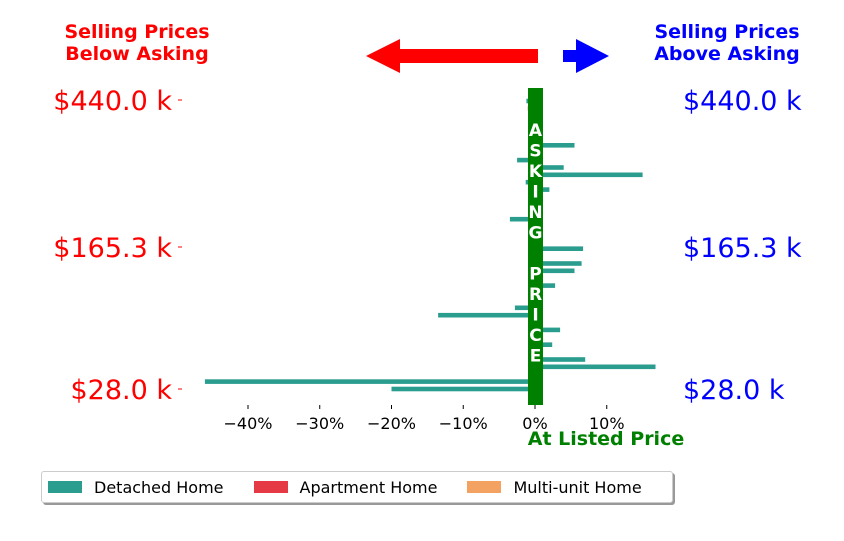 This screenshot has height=541, width=844. Describe the element at coordinates (535, 316) in the screenshot. I see `vertical-letter-9: I` at that location.